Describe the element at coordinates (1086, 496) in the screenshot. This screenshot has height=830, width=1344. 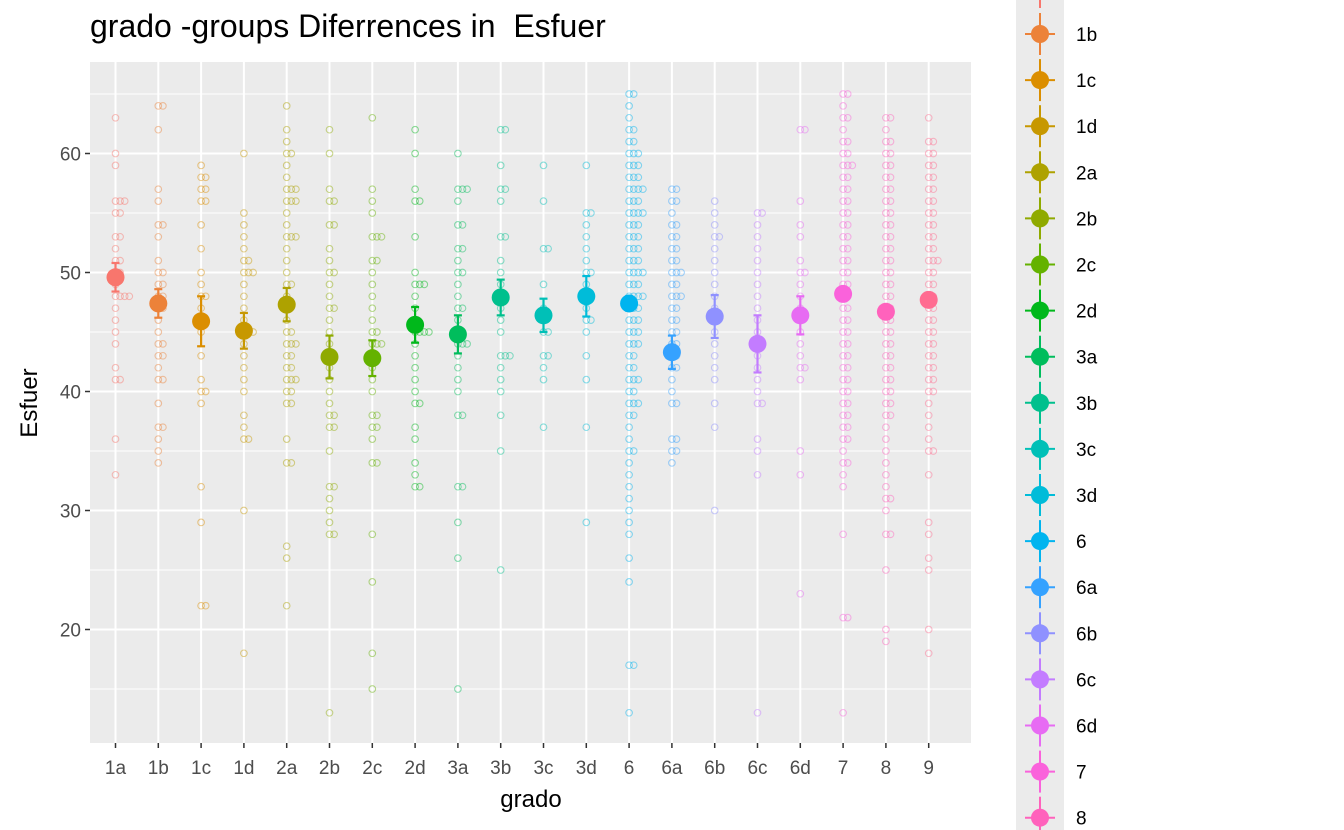
I see `legend-label: 3d` at that location.